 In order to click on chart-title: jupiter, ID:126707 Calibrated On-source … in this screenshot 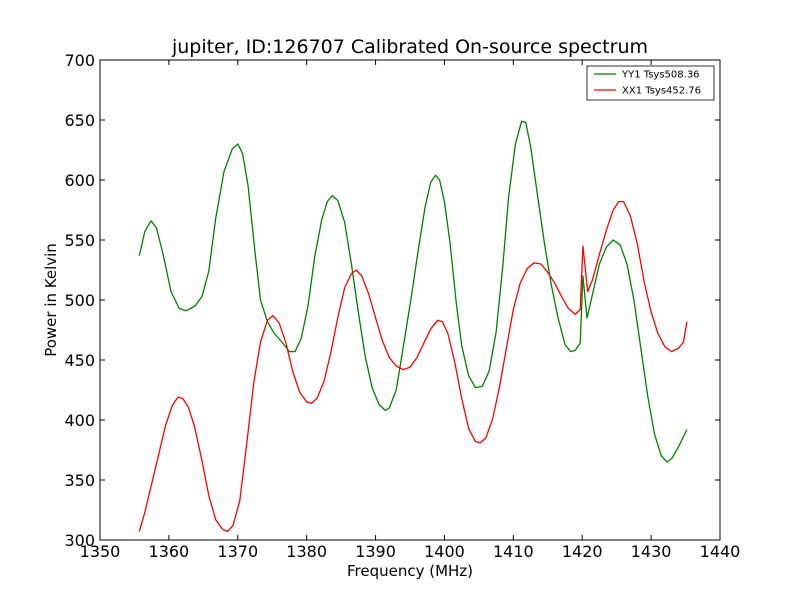, I will do `click(409, 47)`.